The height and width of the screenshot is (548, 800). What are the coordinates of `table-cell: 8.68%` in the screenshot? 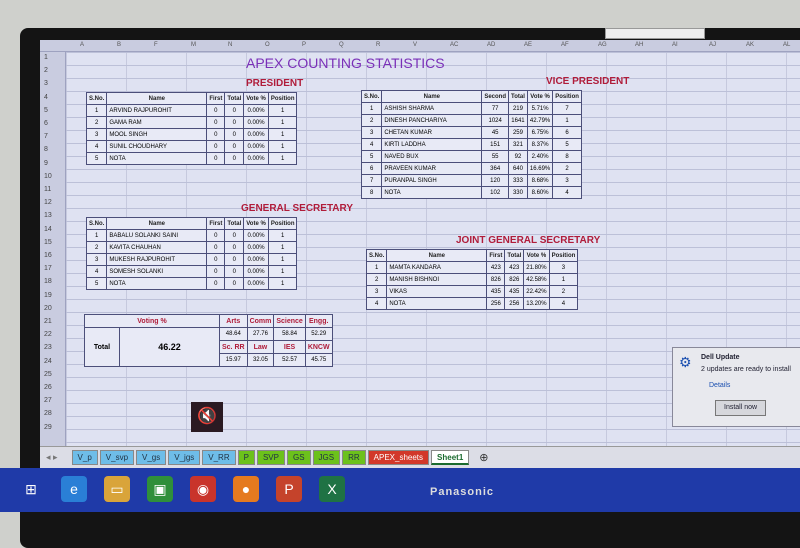 It's located at (540, 180).